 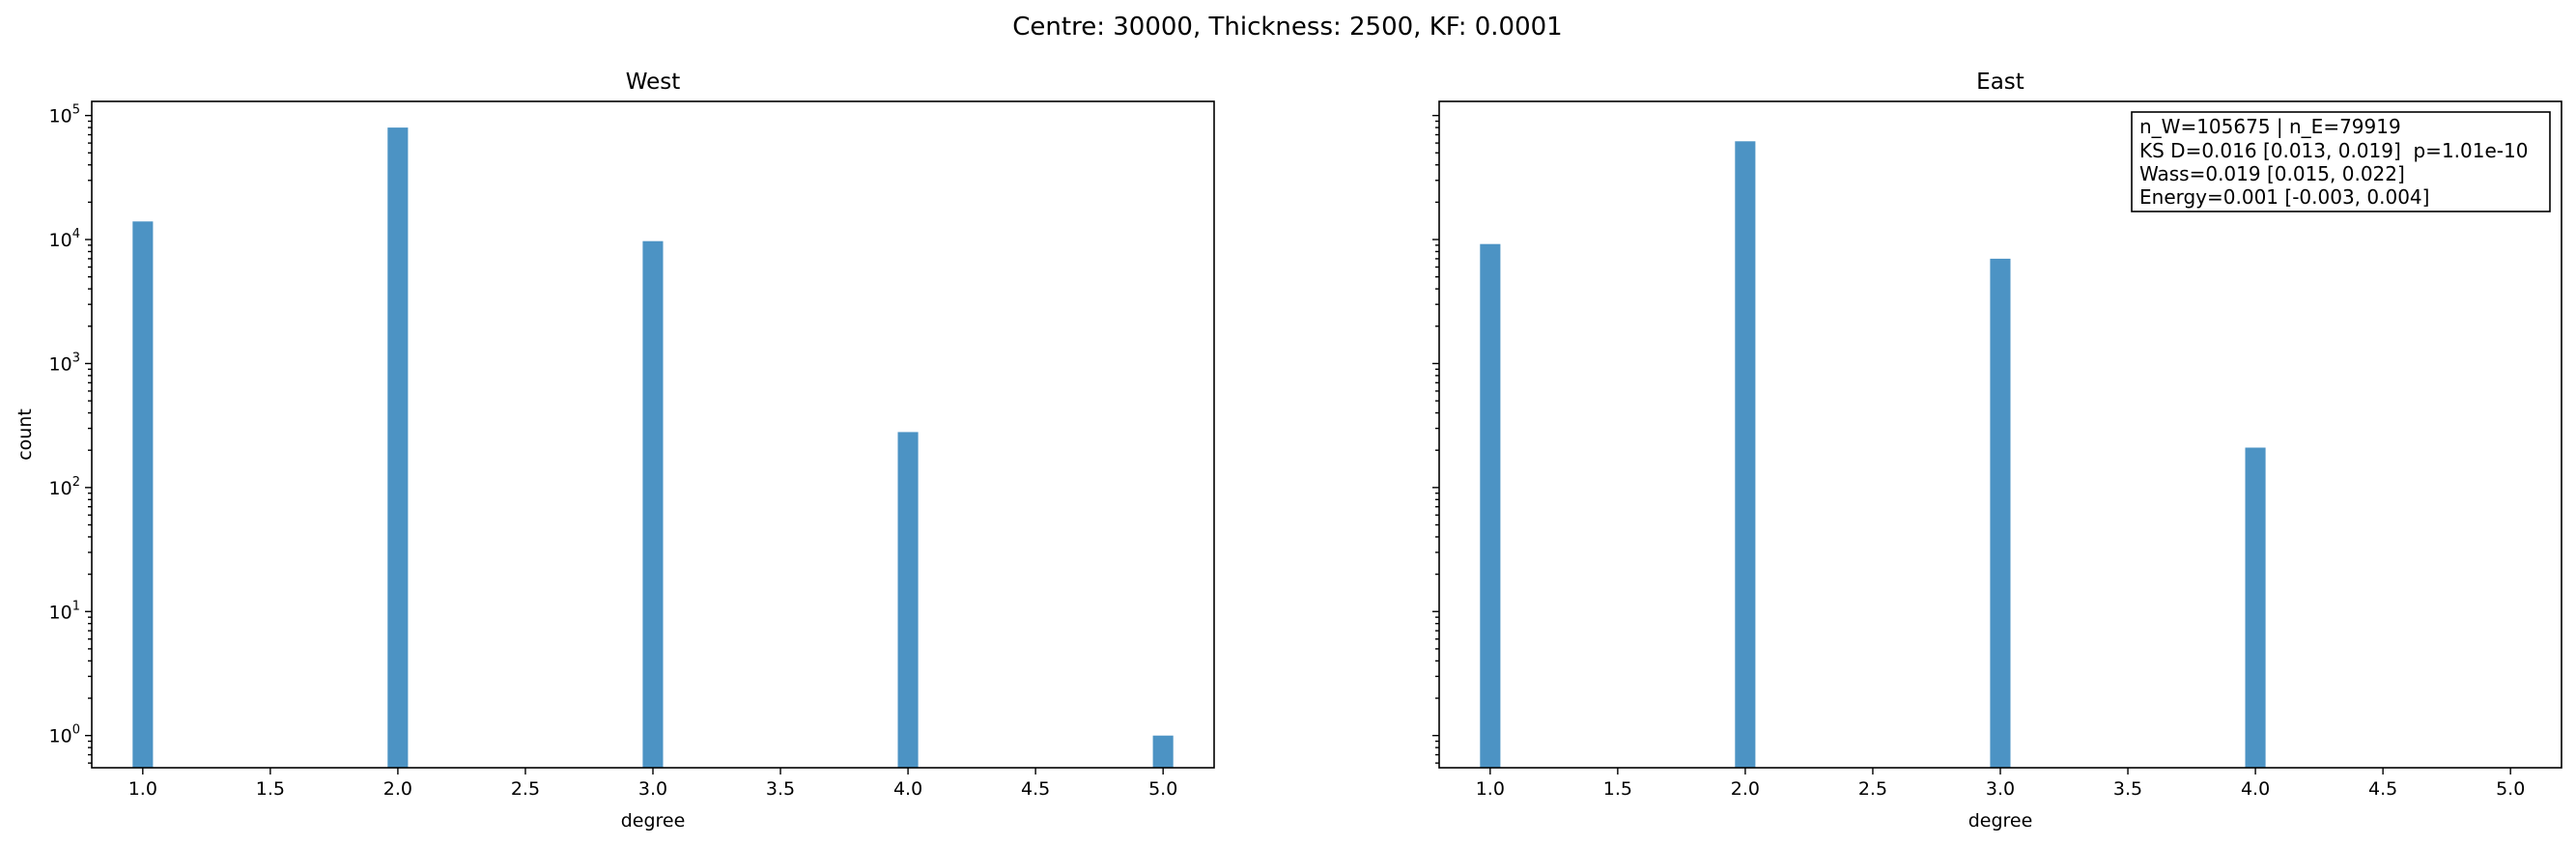 What do you see at coordinates (64, 611) in the screenshot?
I see `y-tick-label: 10¹` at bounding box center [64, 611].